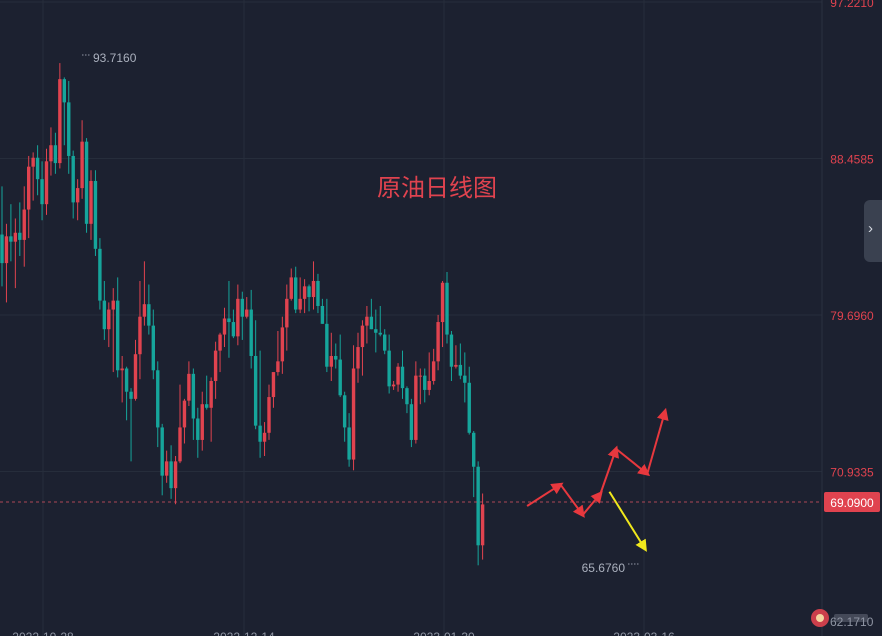  I want to click on high-annotation: 93.7160, so click(109, 58).